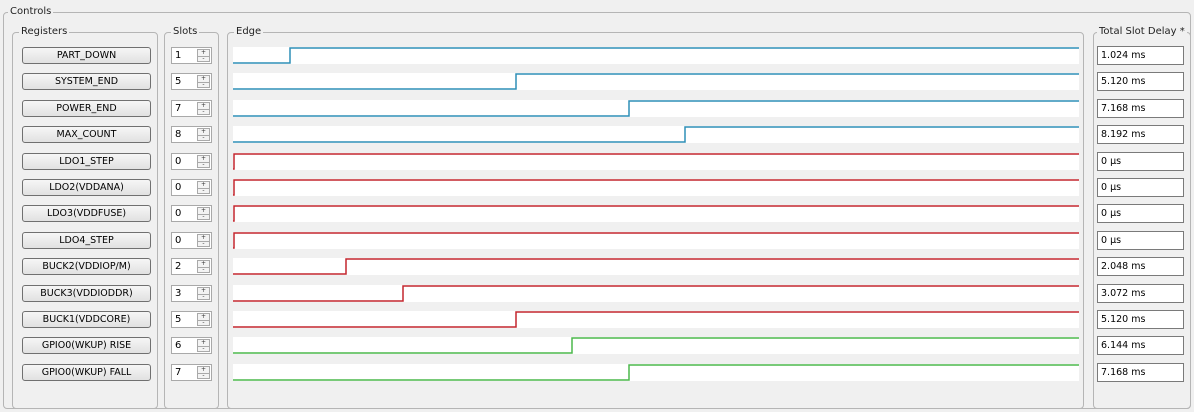 This screenshot has height=412, width=1194. I want to click on register-button: LDO3(VDDFUSE), so click(86, 213).